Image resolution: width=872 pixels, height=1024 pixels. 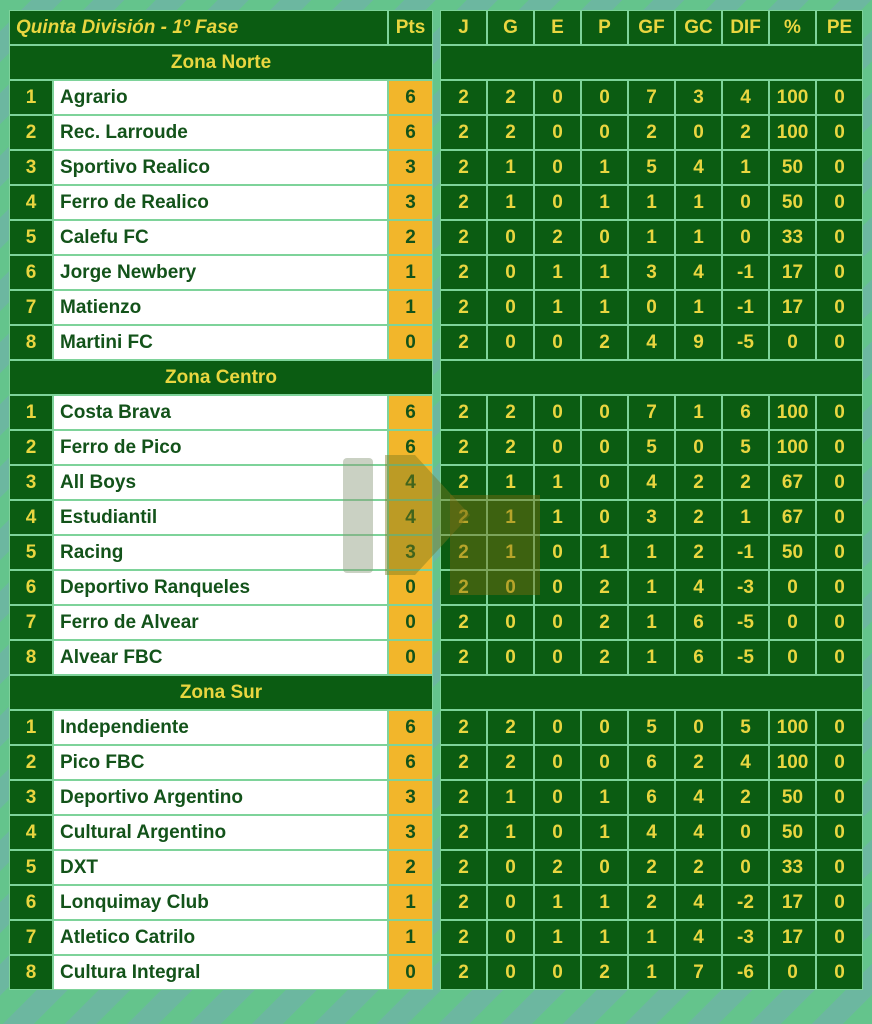 What do you see at coordinates (651, 307) in the screenshot?
I see `goals-for: 0` at bounding box center [651, 307].